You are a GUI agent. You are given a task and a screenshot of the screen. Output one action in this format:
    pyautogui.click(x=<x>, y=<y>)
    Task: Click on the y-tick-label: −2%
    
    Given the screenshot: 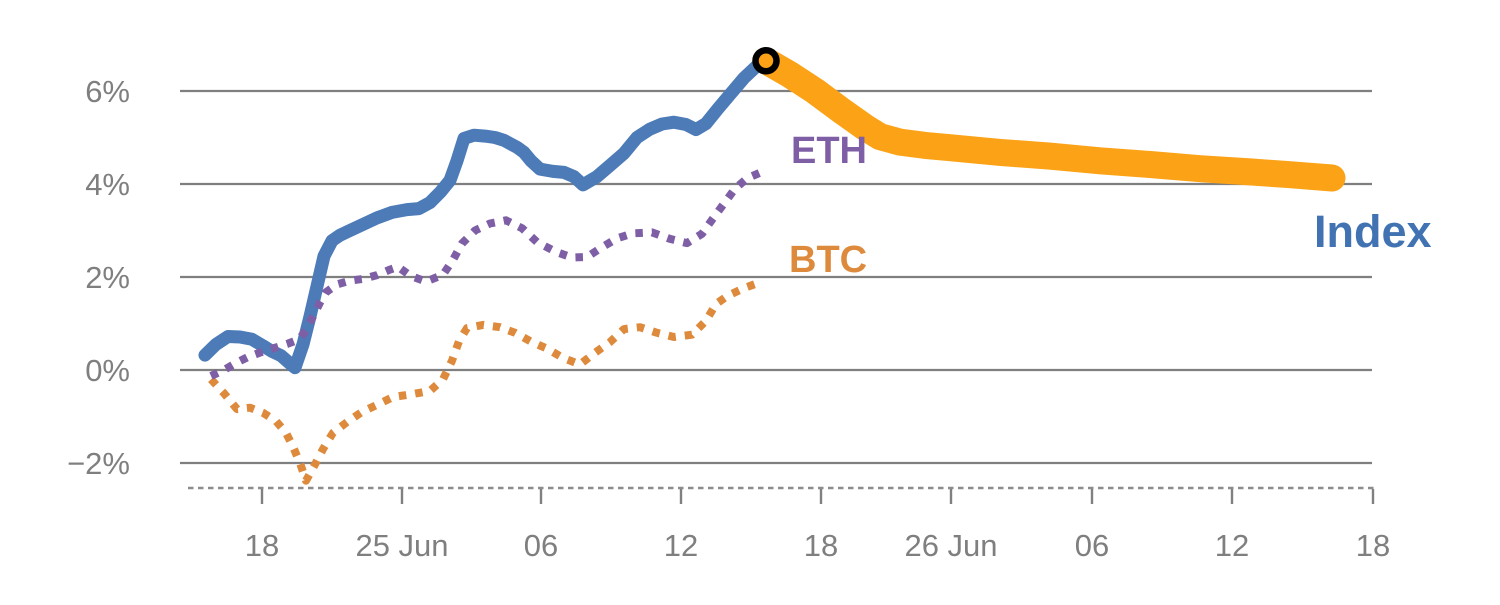 What is the action you would take?
    pyautogui.click(x=98, y=463)
    